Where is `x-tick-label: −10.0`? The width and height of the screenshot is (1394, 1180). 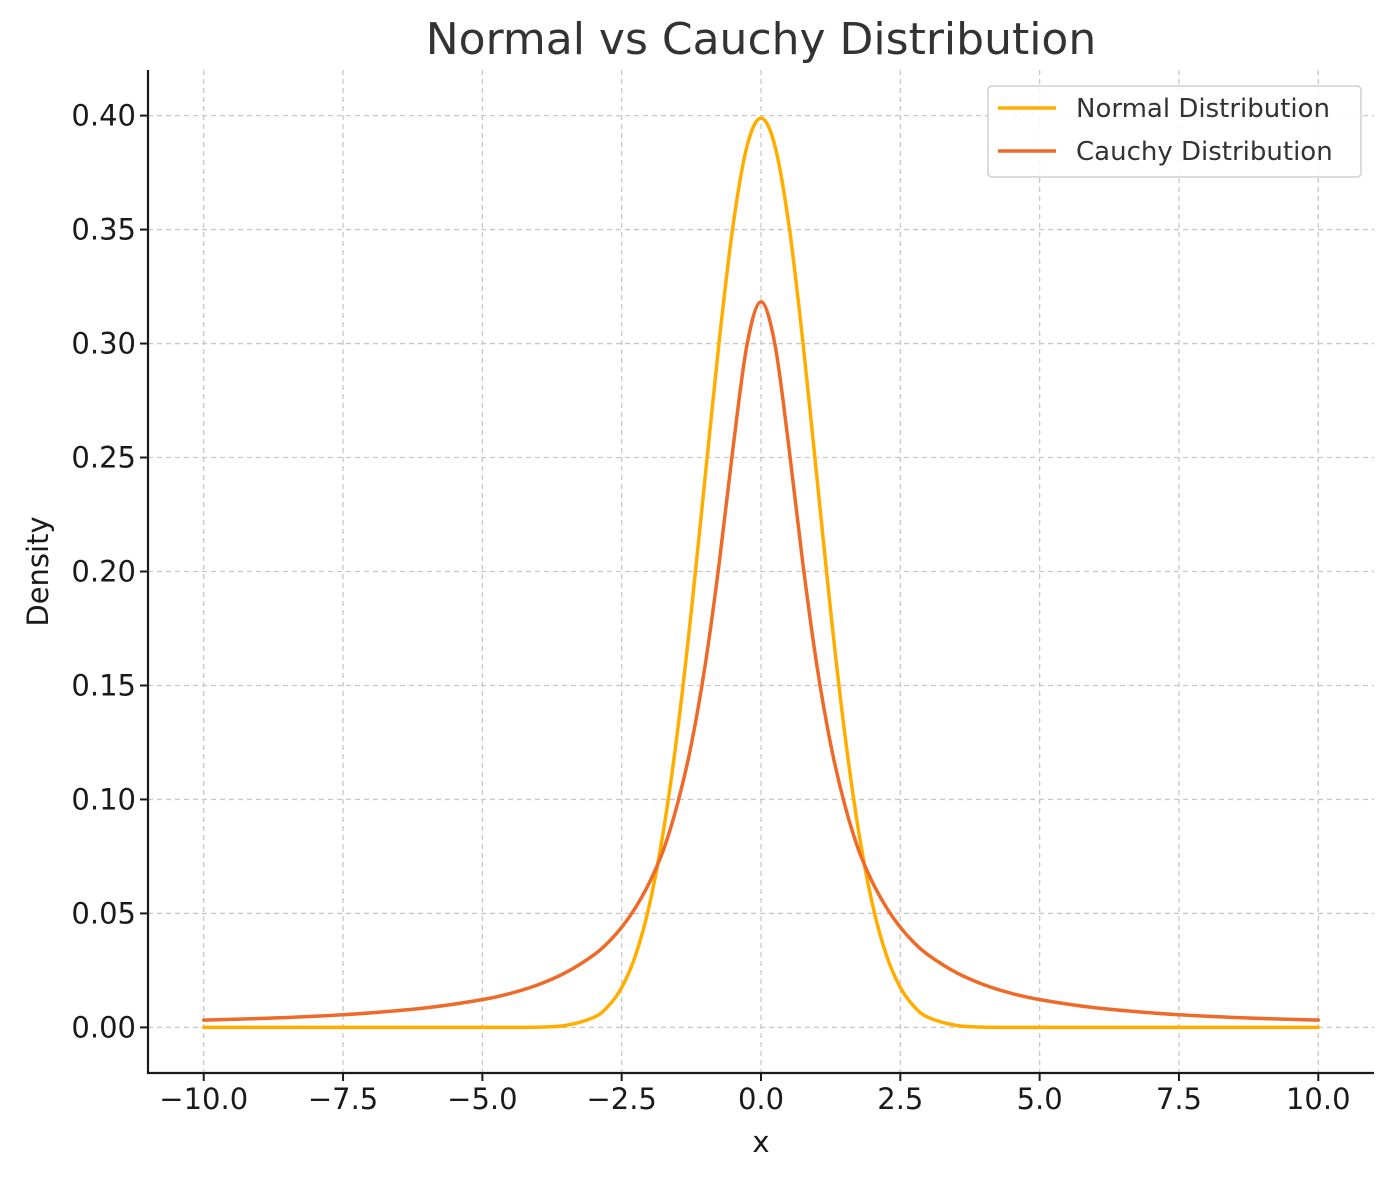 x-tick-label: −10.0 is located at coordinates (203, 1099).